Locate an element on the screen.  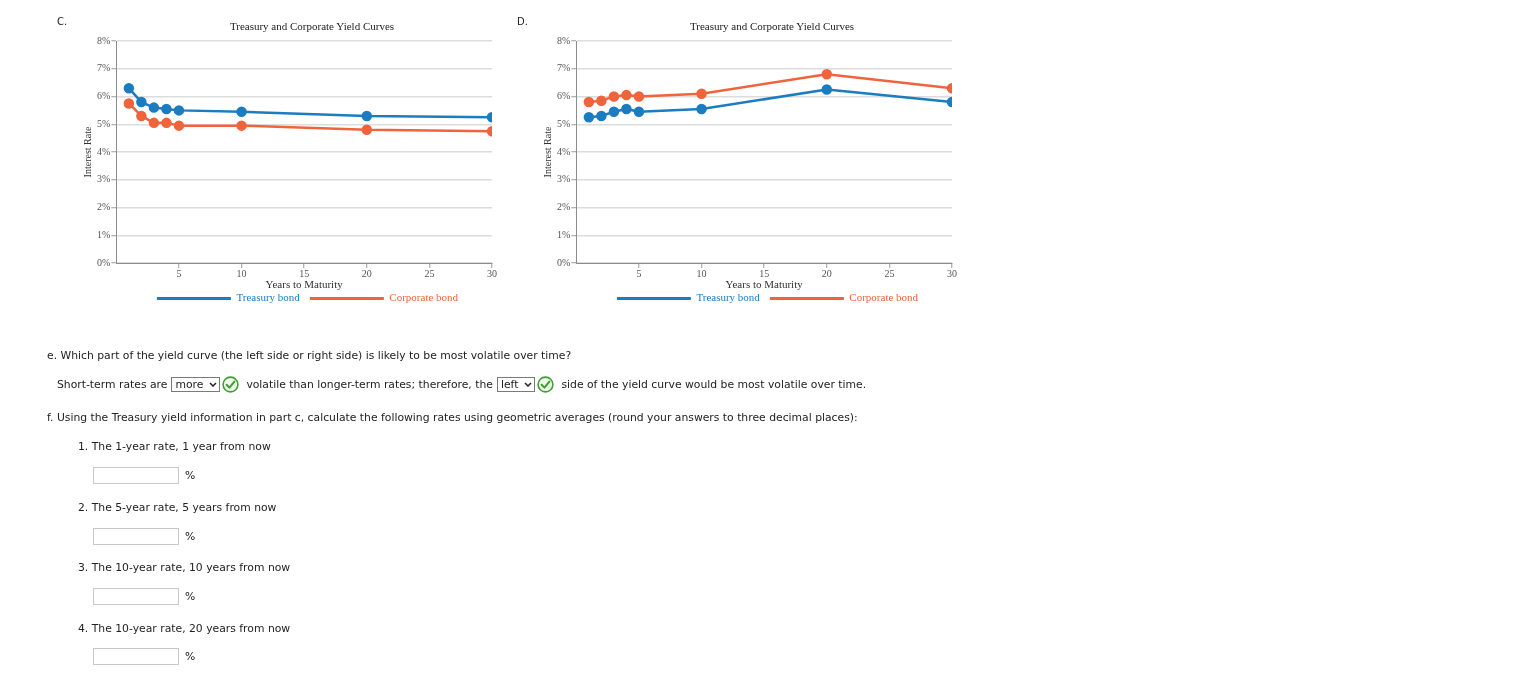
text: D. is located at coordinates (522, 21).